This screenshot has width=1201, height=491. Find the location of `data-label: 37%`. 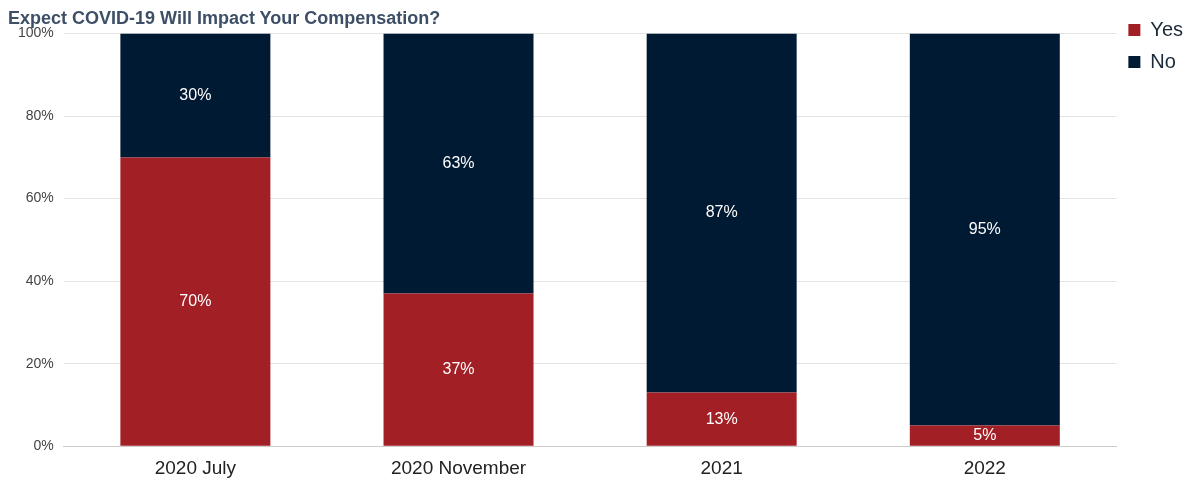

data-label: 37% is located at coordinates (458, 369).